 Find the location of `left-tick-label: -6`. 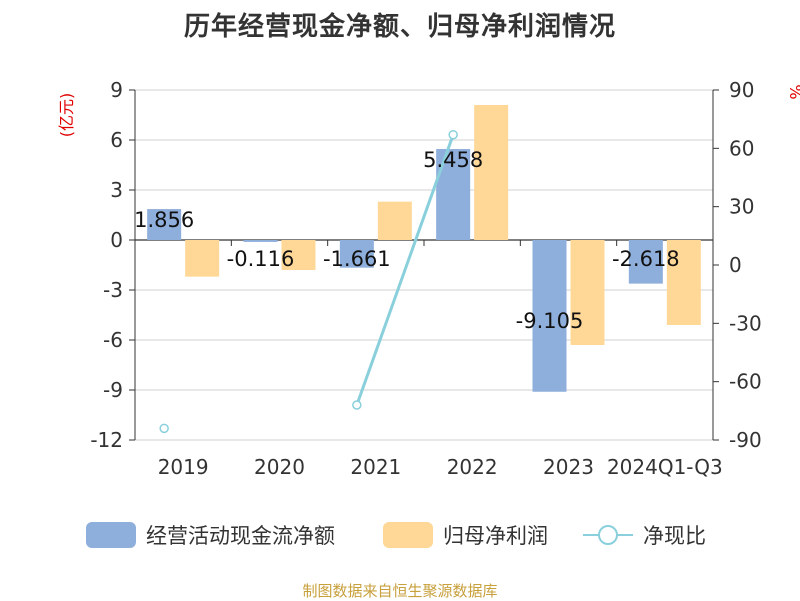

left-tick-label: -6 is located at coordinates (113, 340).